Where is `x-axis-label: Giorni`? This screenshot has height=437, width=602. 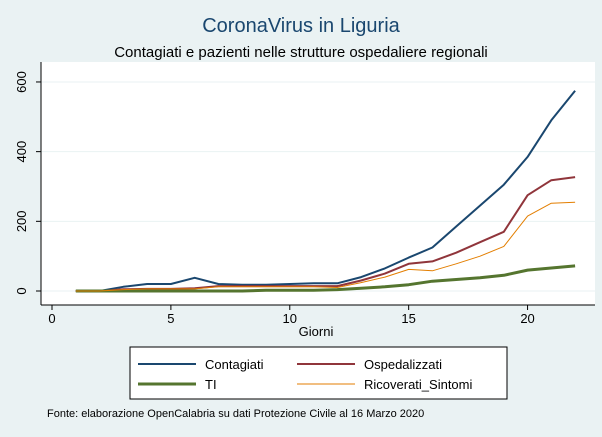
x-axis-label: Giorni is located at coordinates (316, 331).